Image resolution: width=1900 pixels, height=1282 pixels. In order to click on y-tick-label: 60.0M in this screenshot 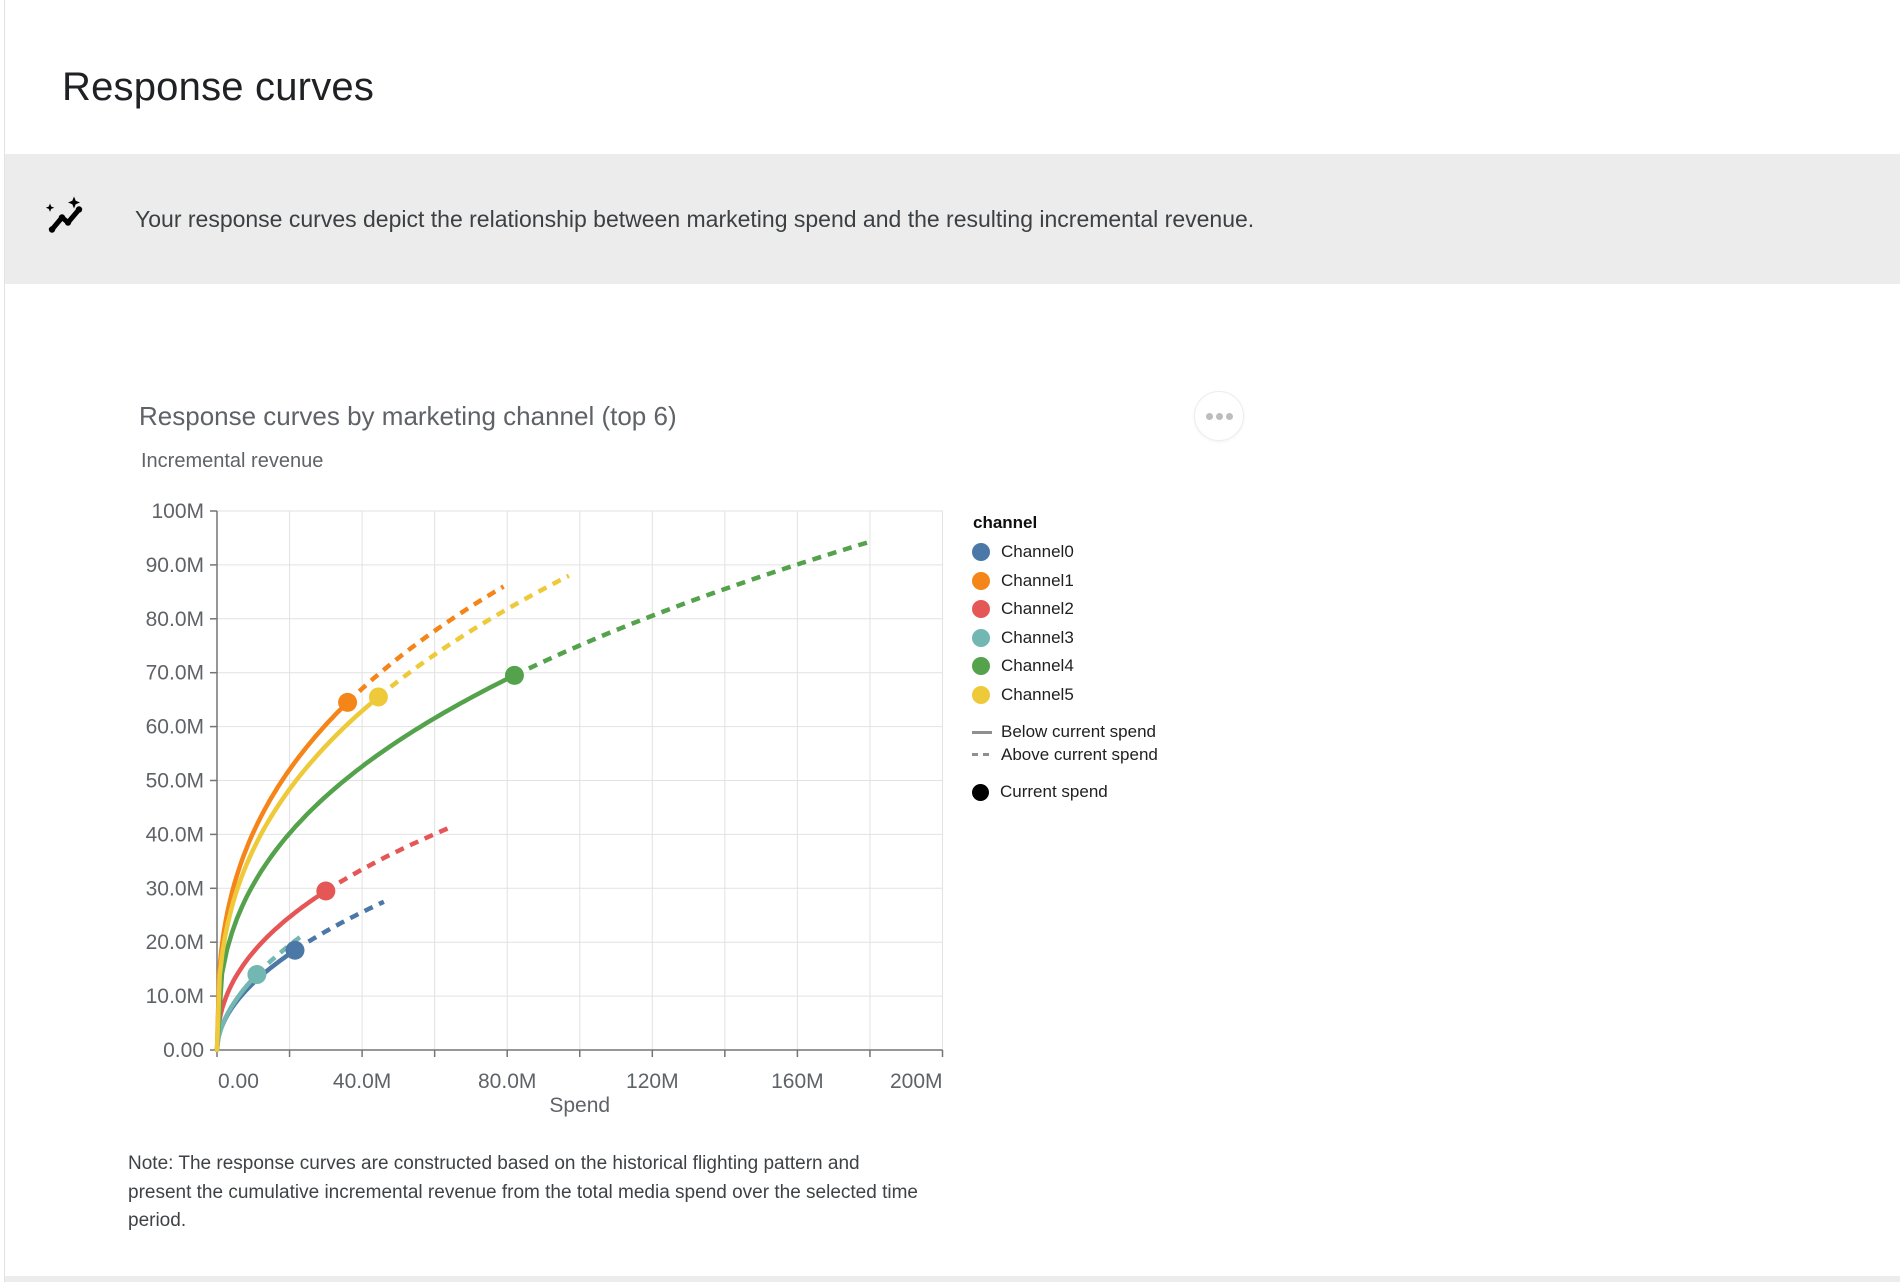, I will do `click(175, 727)`.